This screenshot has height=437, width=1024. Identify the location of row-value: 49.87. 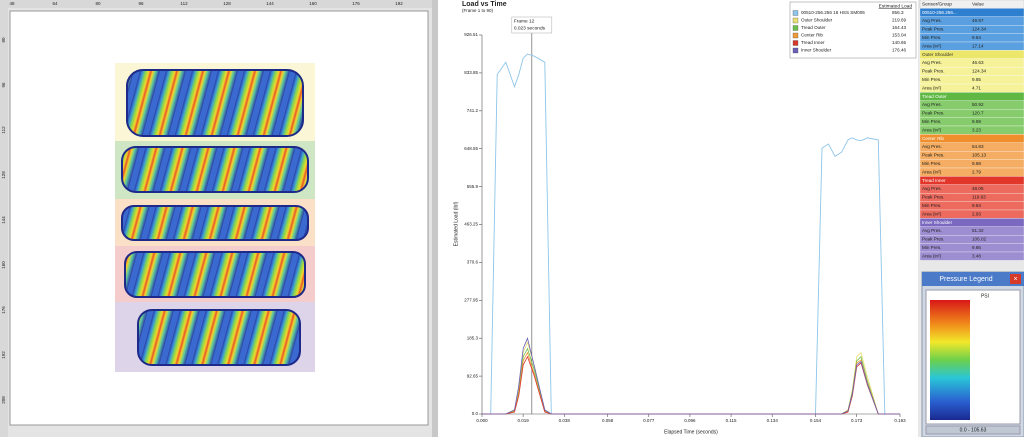
(978, 20).